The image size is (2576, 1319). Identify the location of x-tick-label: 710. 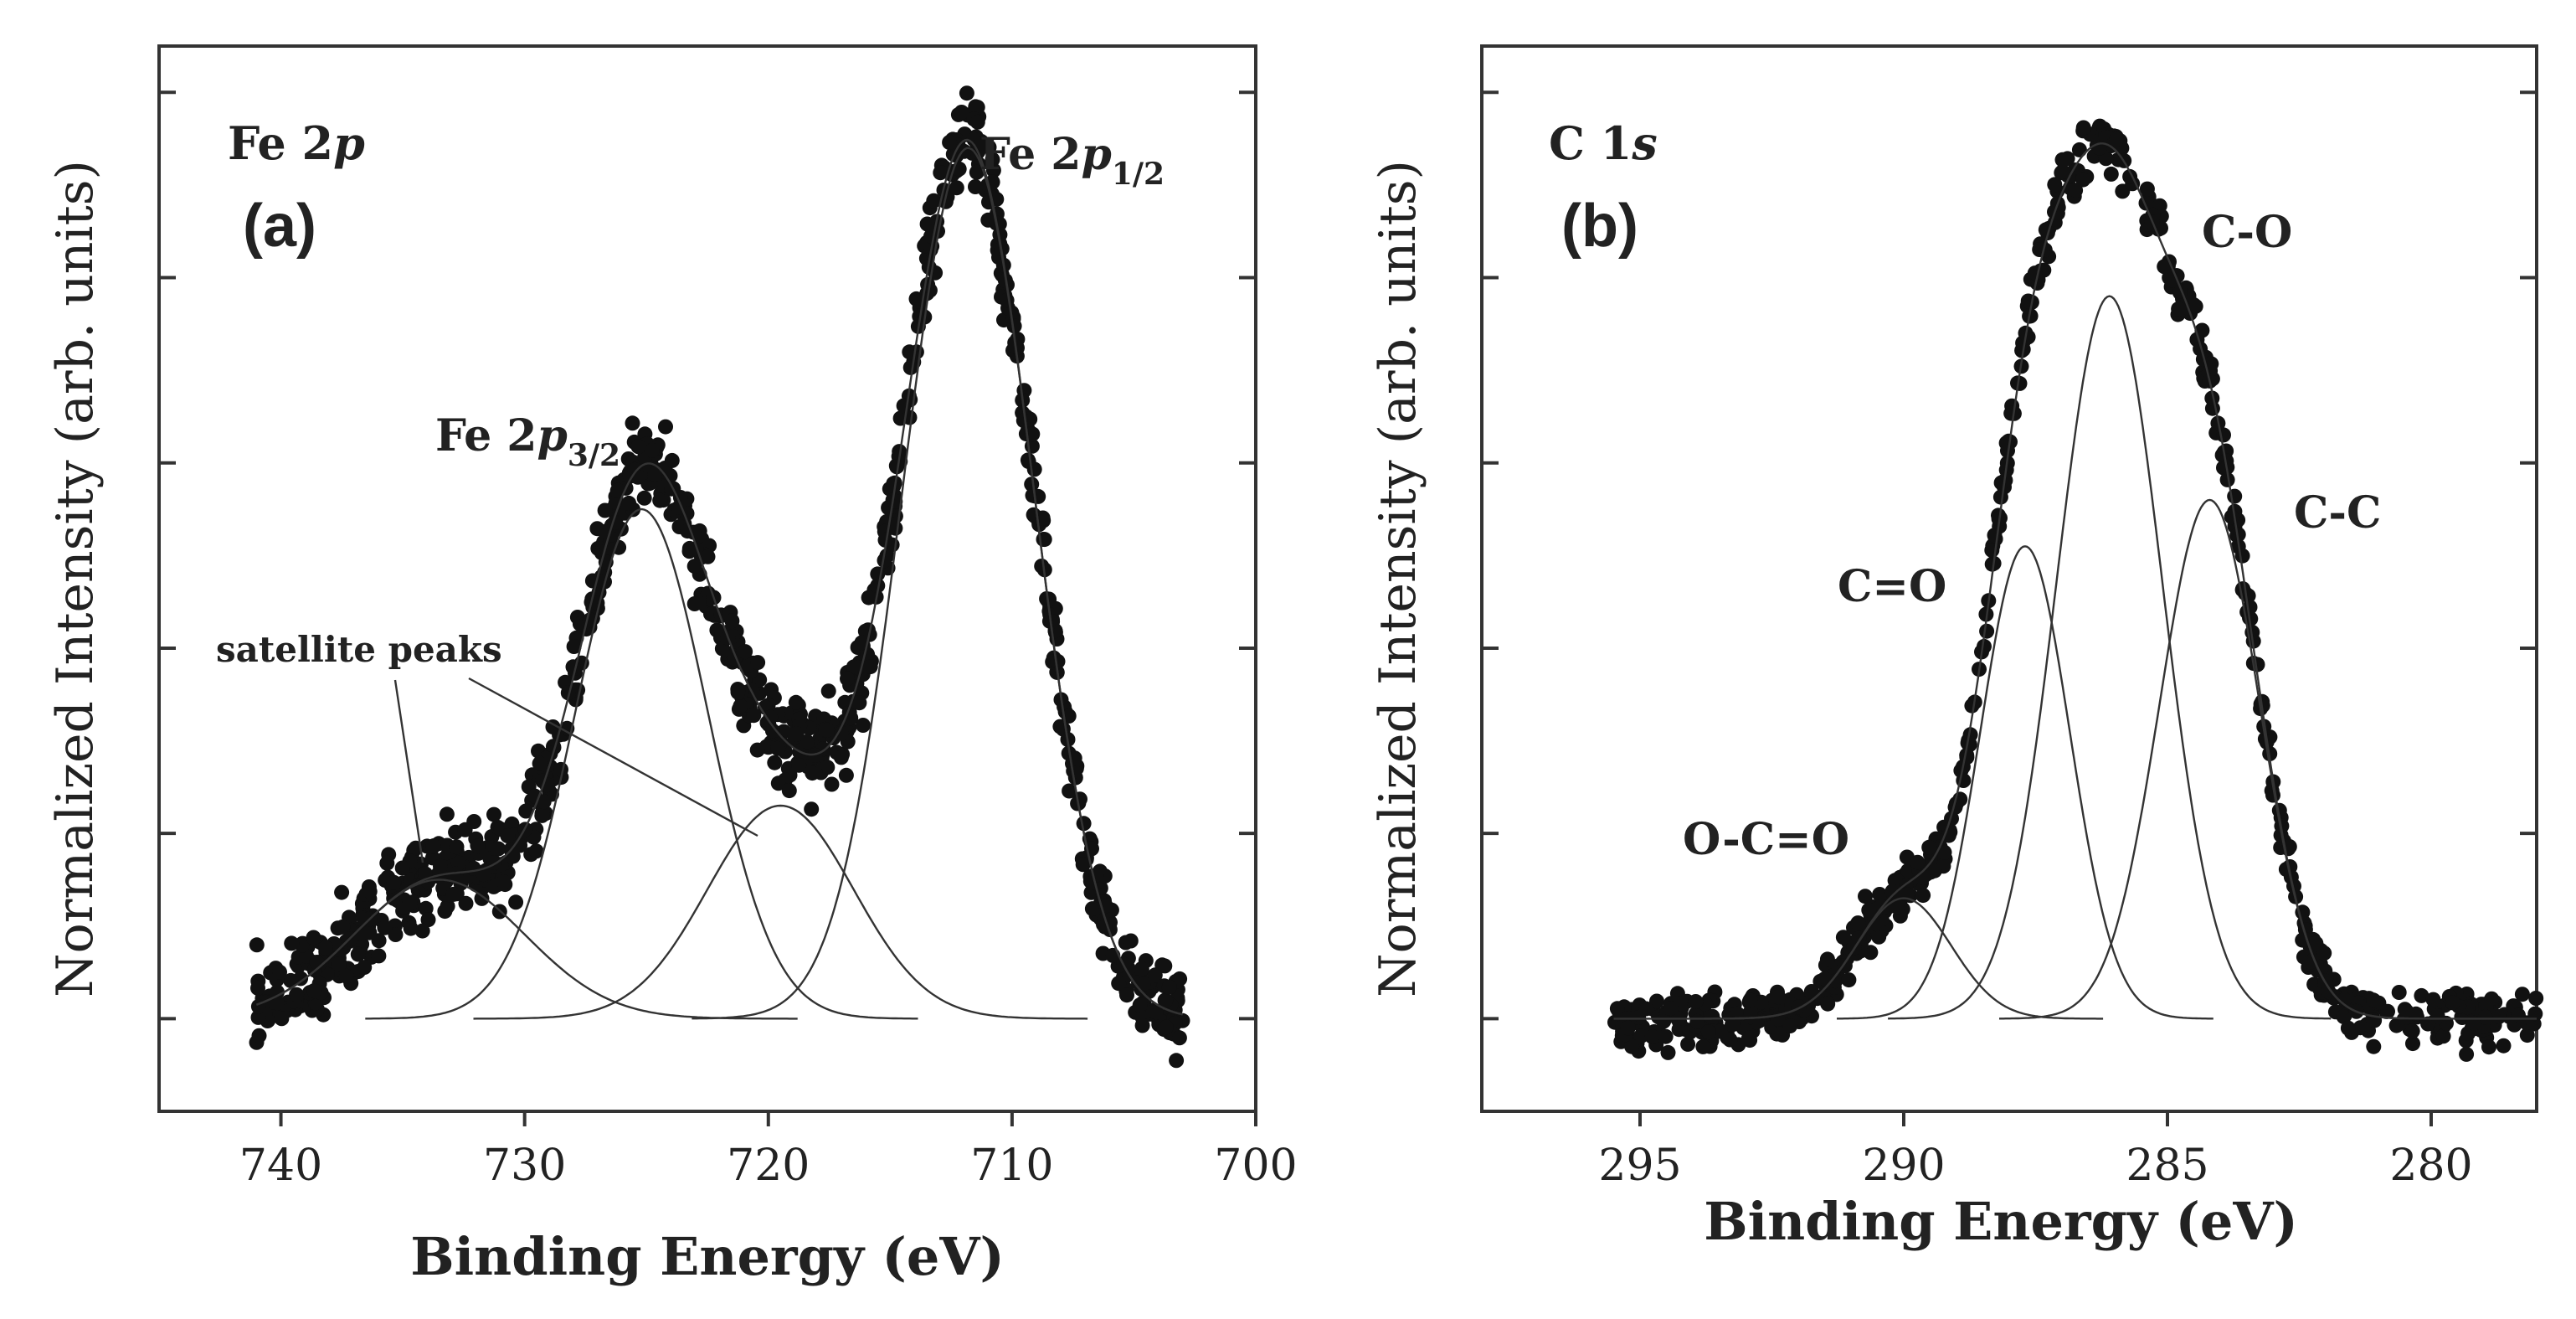
(1011, 1166).